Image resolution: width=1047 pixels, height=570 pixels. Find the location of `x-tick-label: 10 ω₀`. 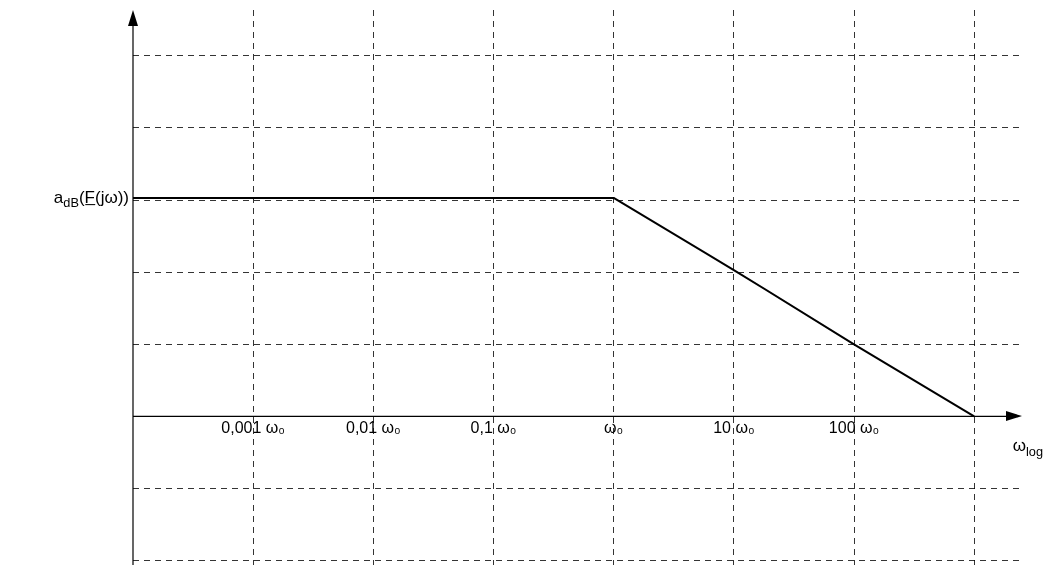

x-tick-label: 10 ω₀ is located at coordinates (734, 428).